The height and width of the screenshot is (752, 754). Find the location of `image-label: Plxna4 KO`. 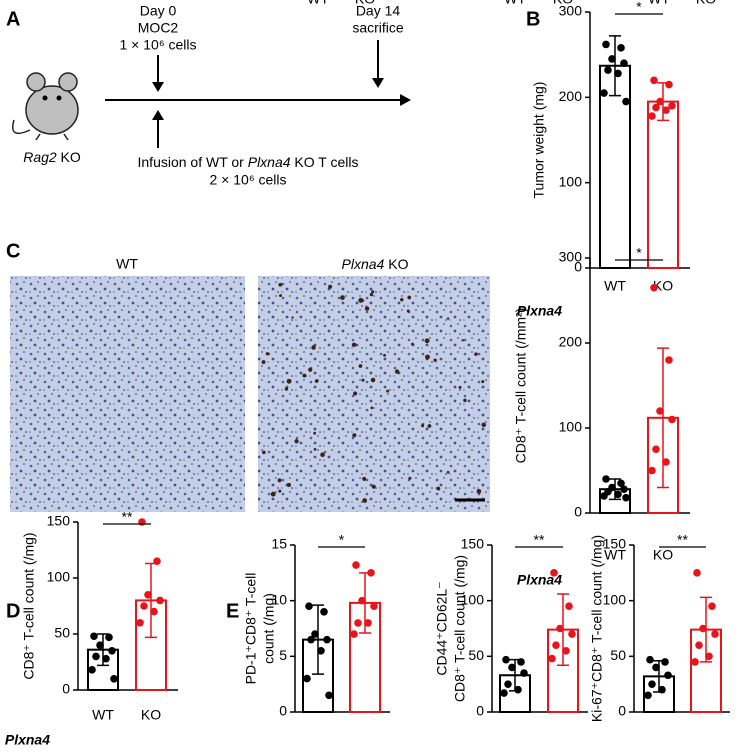

image-label: Plxna4 KO is located at coordinates (375, 264).